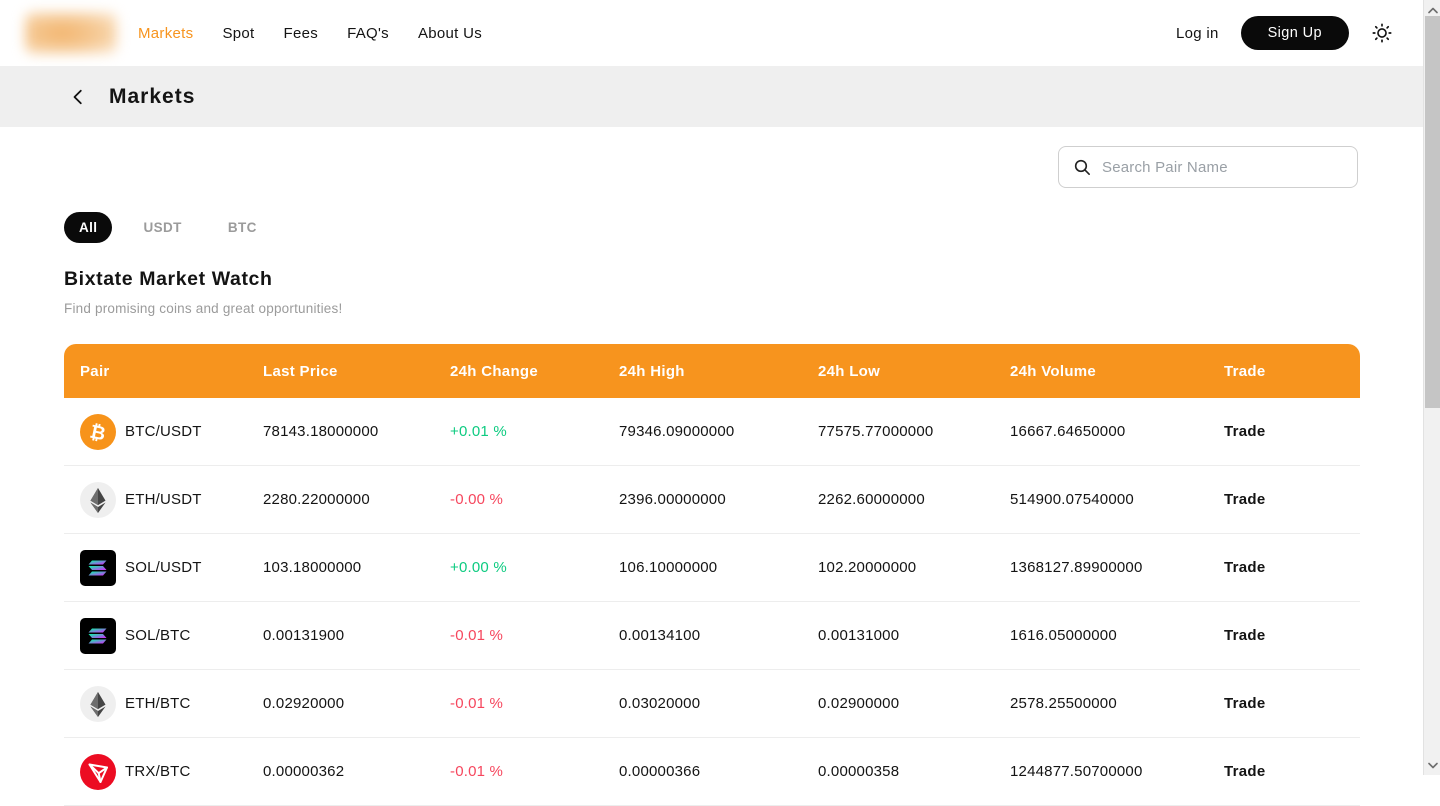  Describe the element at coordinates (859, 703) in the screenshot. I see `low-value: 0.02900000` at that location.